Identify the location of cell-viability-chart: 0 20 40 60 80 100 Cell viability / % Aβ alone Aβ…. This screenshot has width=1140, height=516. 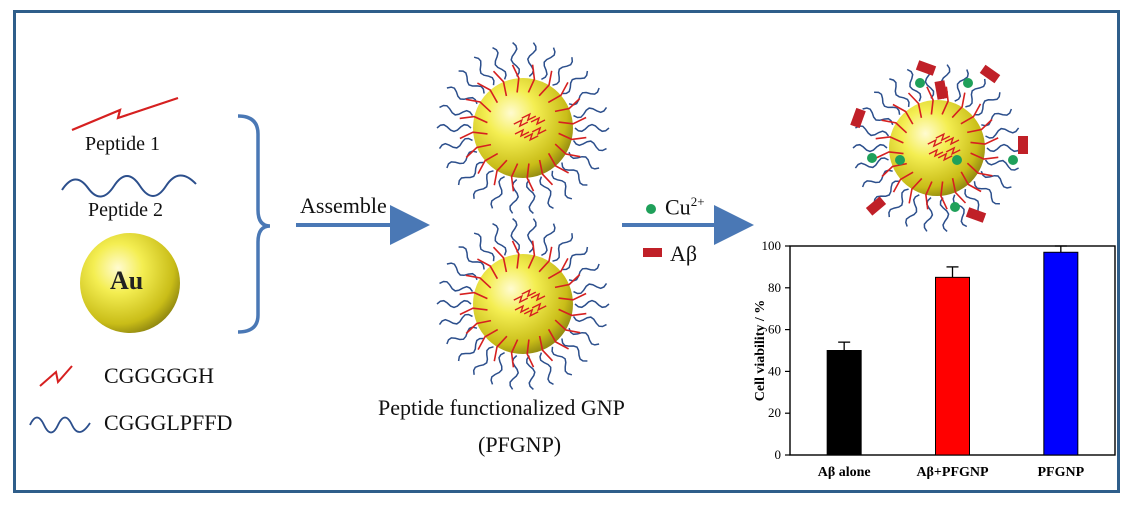
(934, 359).